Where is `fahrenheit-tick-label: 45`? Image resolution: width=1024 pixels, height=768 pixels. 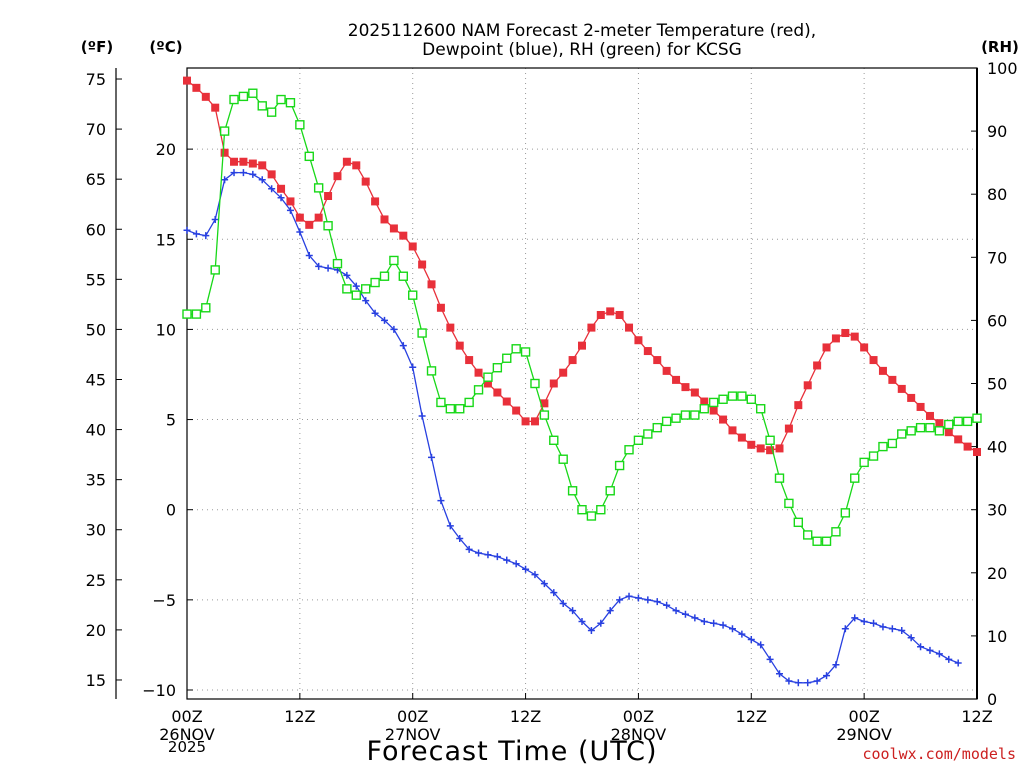
fahrenheit-tick-label: 45 is located at coordinates (96, 379).